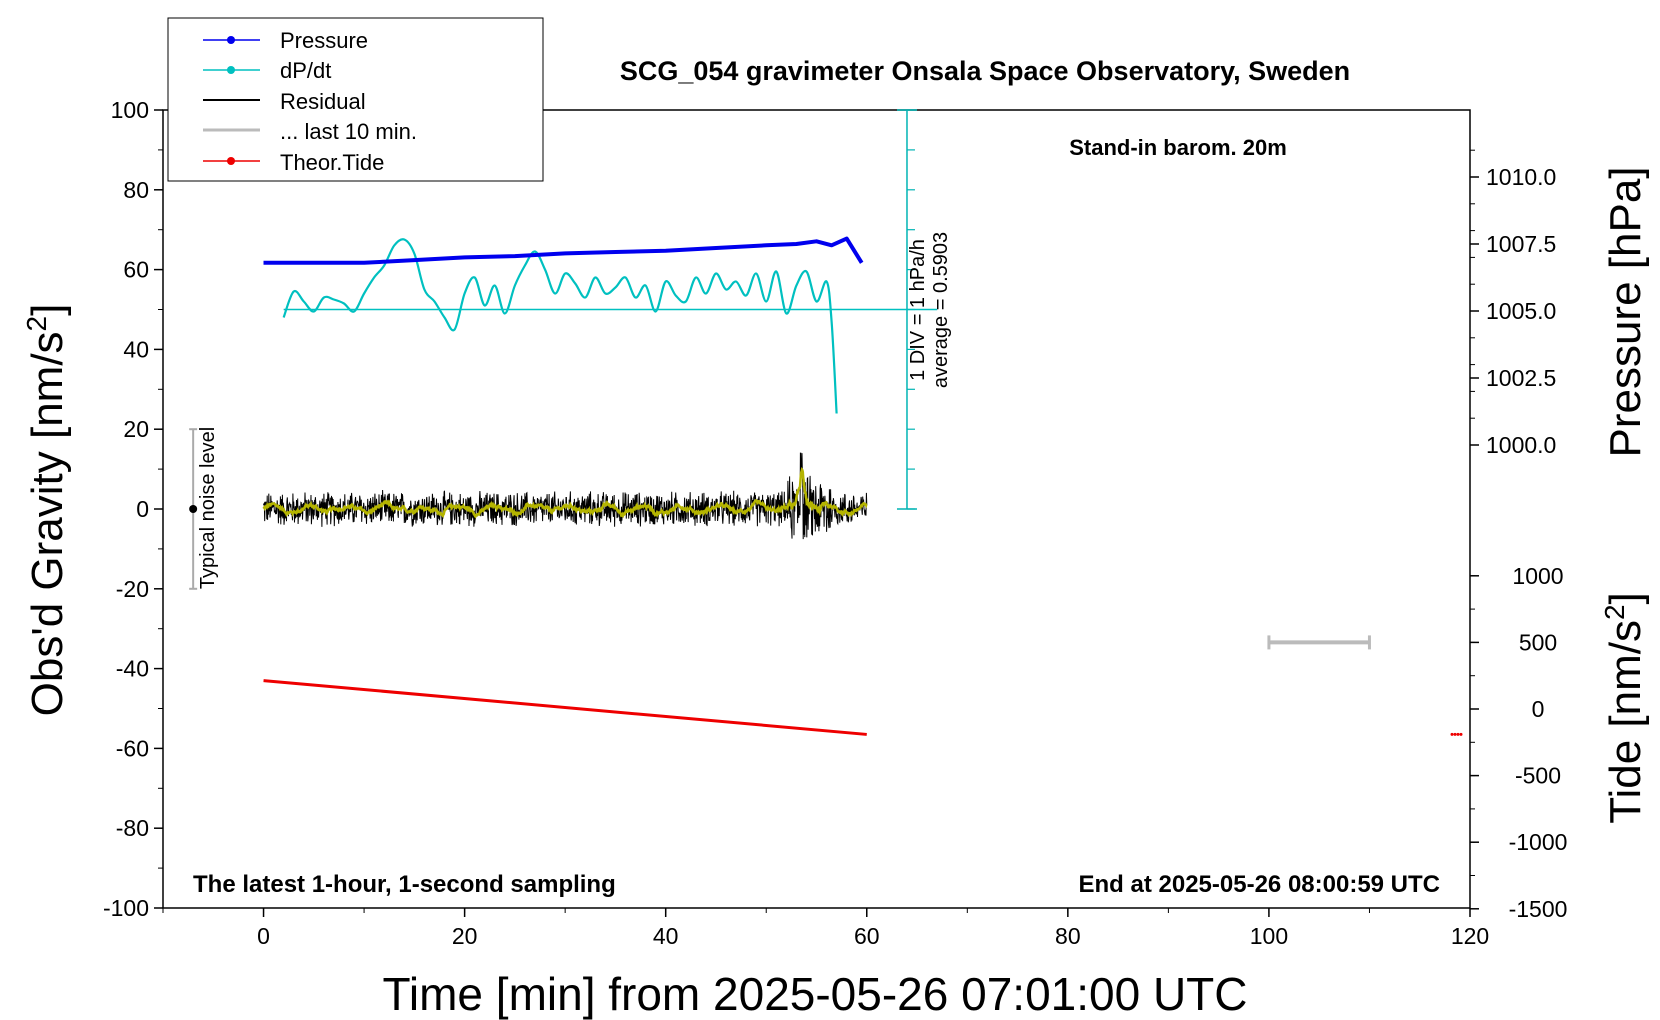 The height and width of the screenshot is (1020, 1660). What do you see at coordinates (36, 324) in the screenshot?
I see `y-label-left-sup: 2` at bounding box center [36, 324].